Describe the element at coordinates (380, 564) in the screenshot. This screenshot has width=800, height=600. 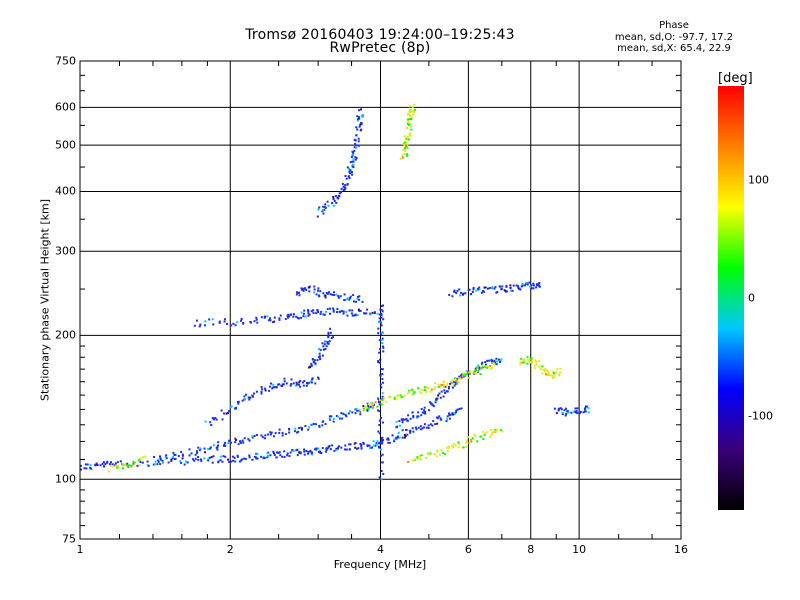
I see `x-axis-label: Frequency [MHz]` at that location.